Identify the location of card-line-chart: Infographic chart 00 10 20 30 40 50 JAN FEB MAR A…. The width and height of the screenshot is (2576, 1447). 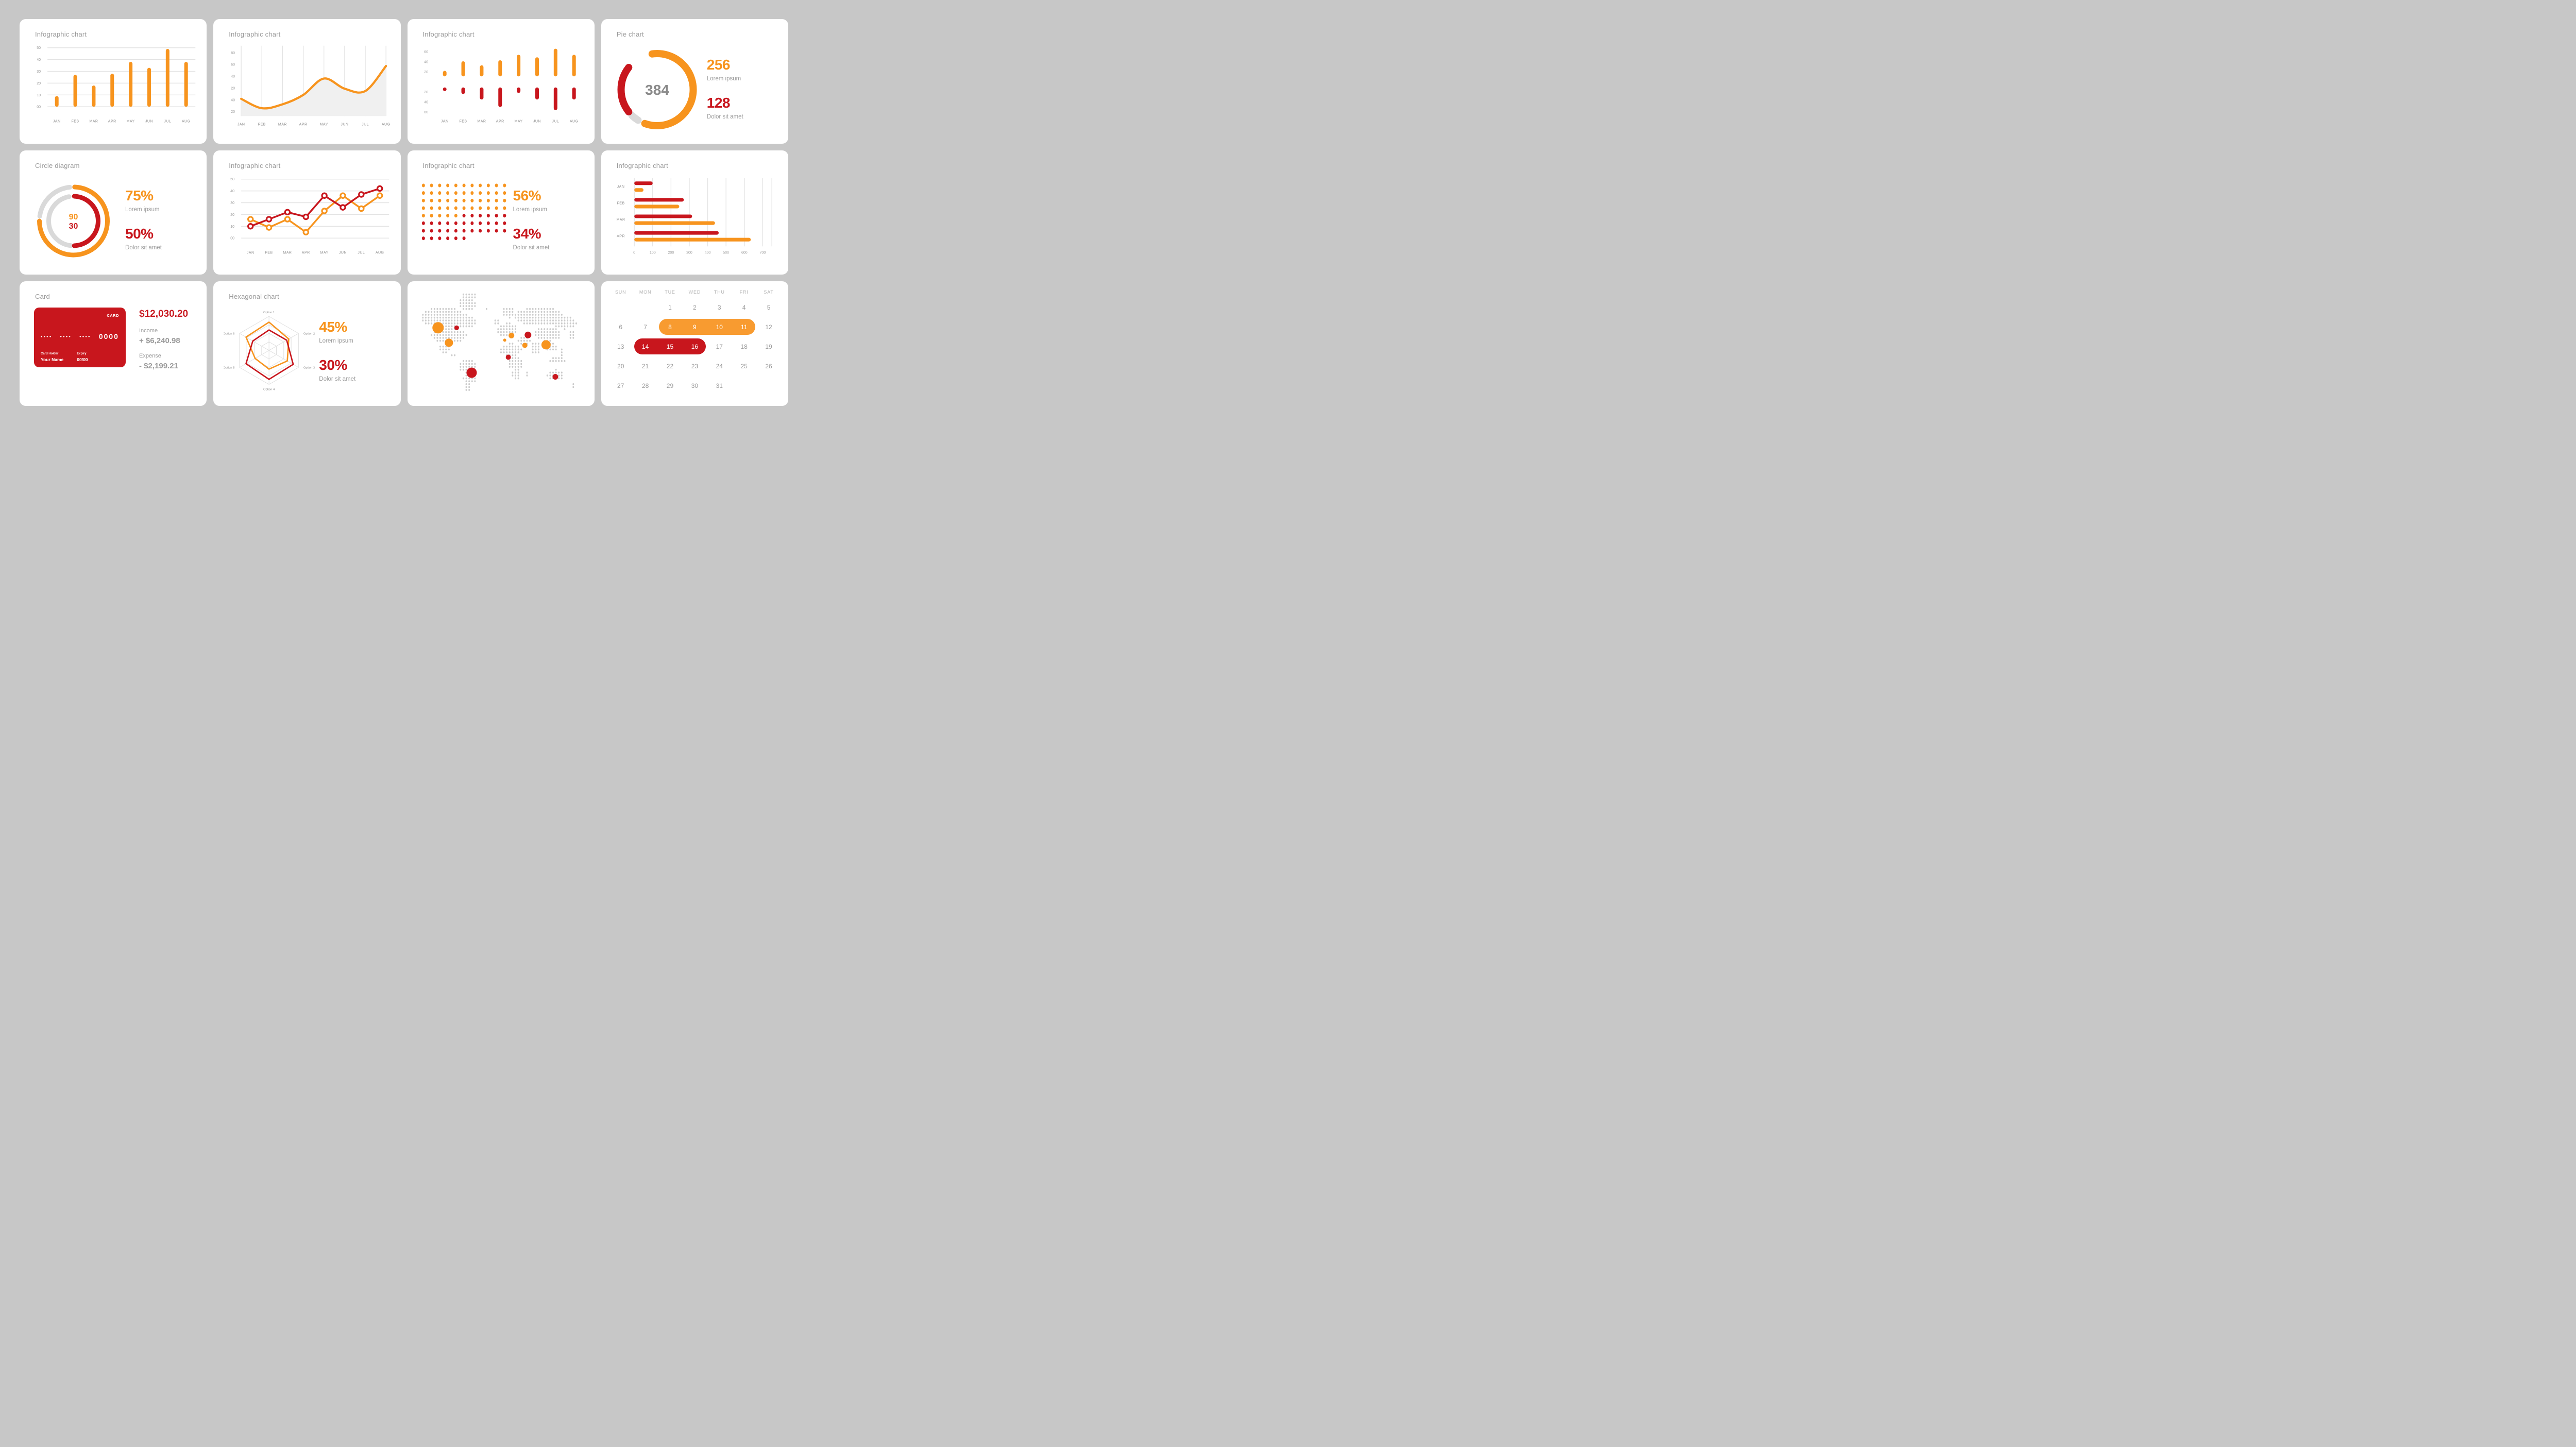
(307, 212).